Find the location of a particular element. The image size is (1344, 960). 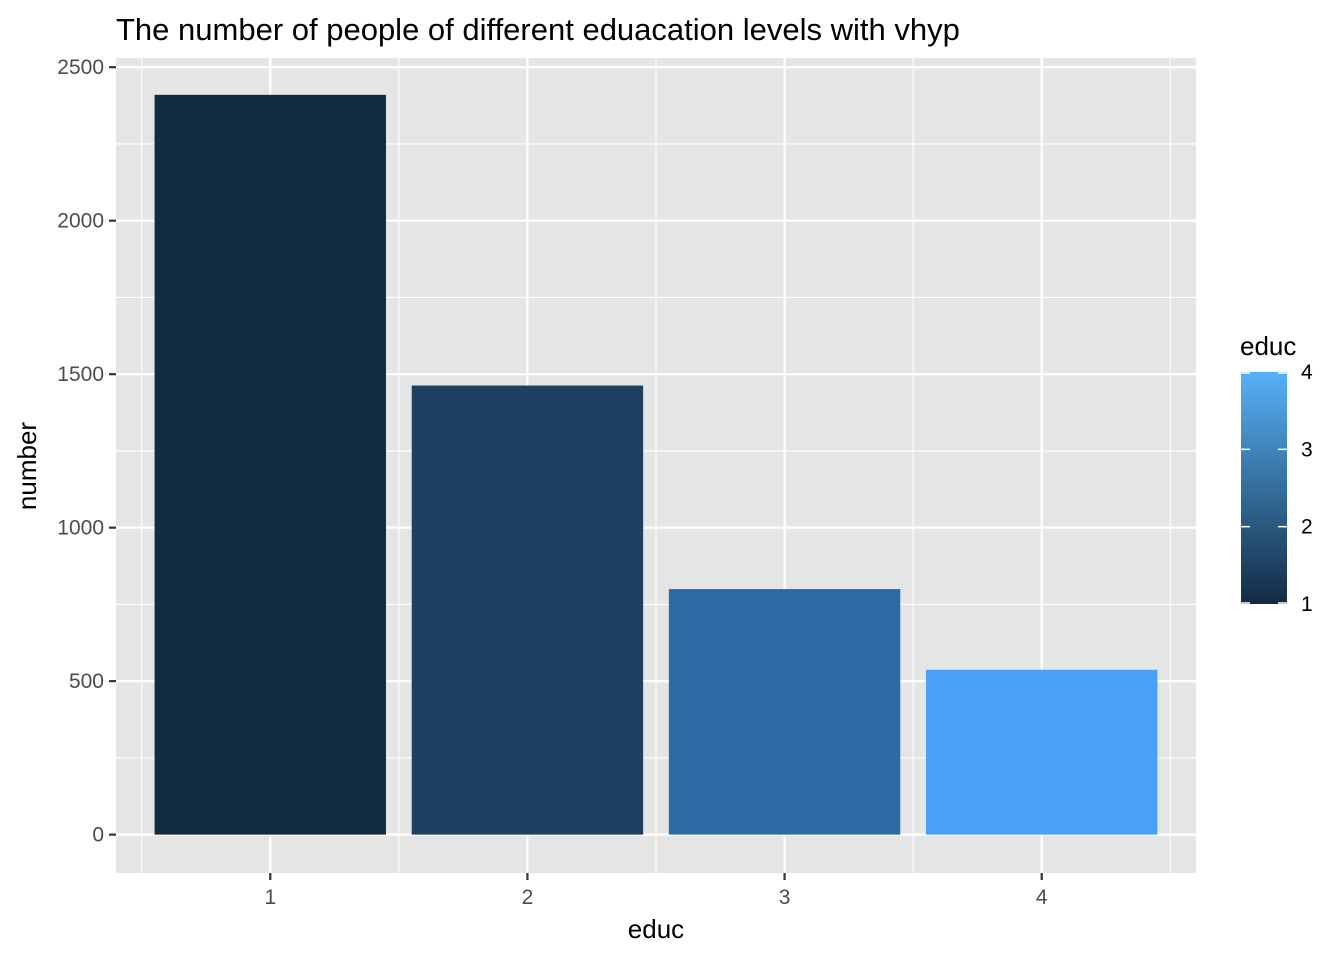

y-tick-label: 0 is located at coordinates (98, 835).